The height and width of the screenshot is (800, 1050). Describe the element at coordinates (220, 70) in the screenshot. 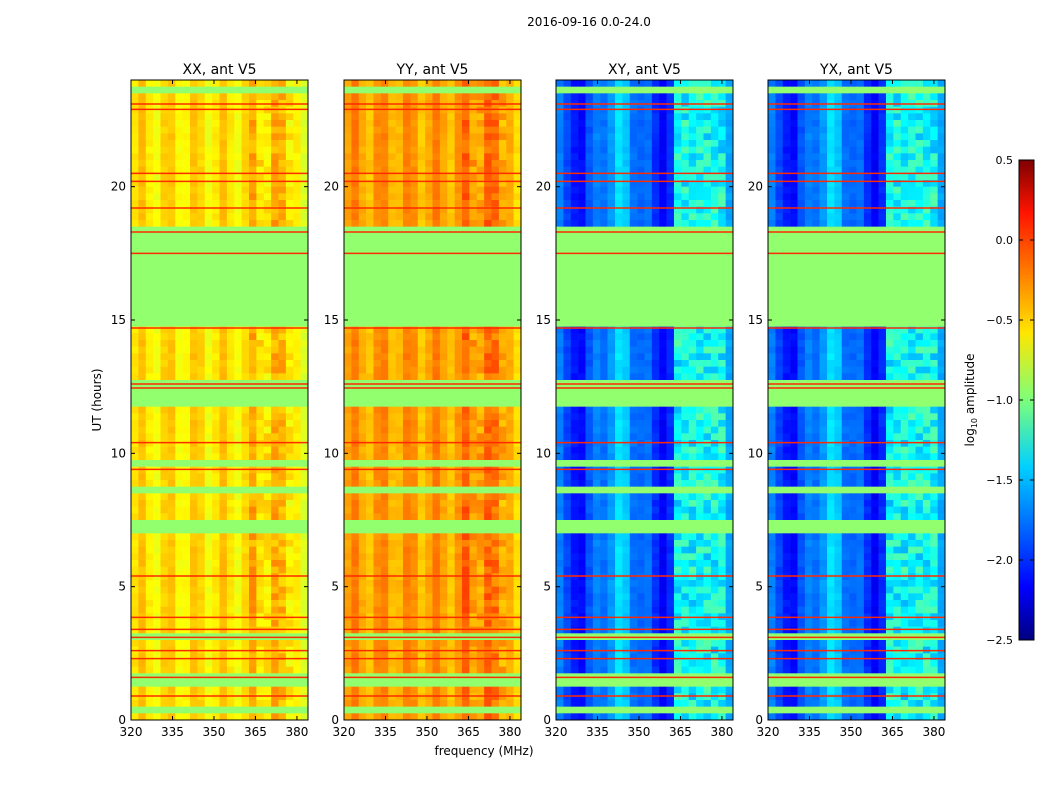

I see `panel-title: XX, ant V5` at that location.